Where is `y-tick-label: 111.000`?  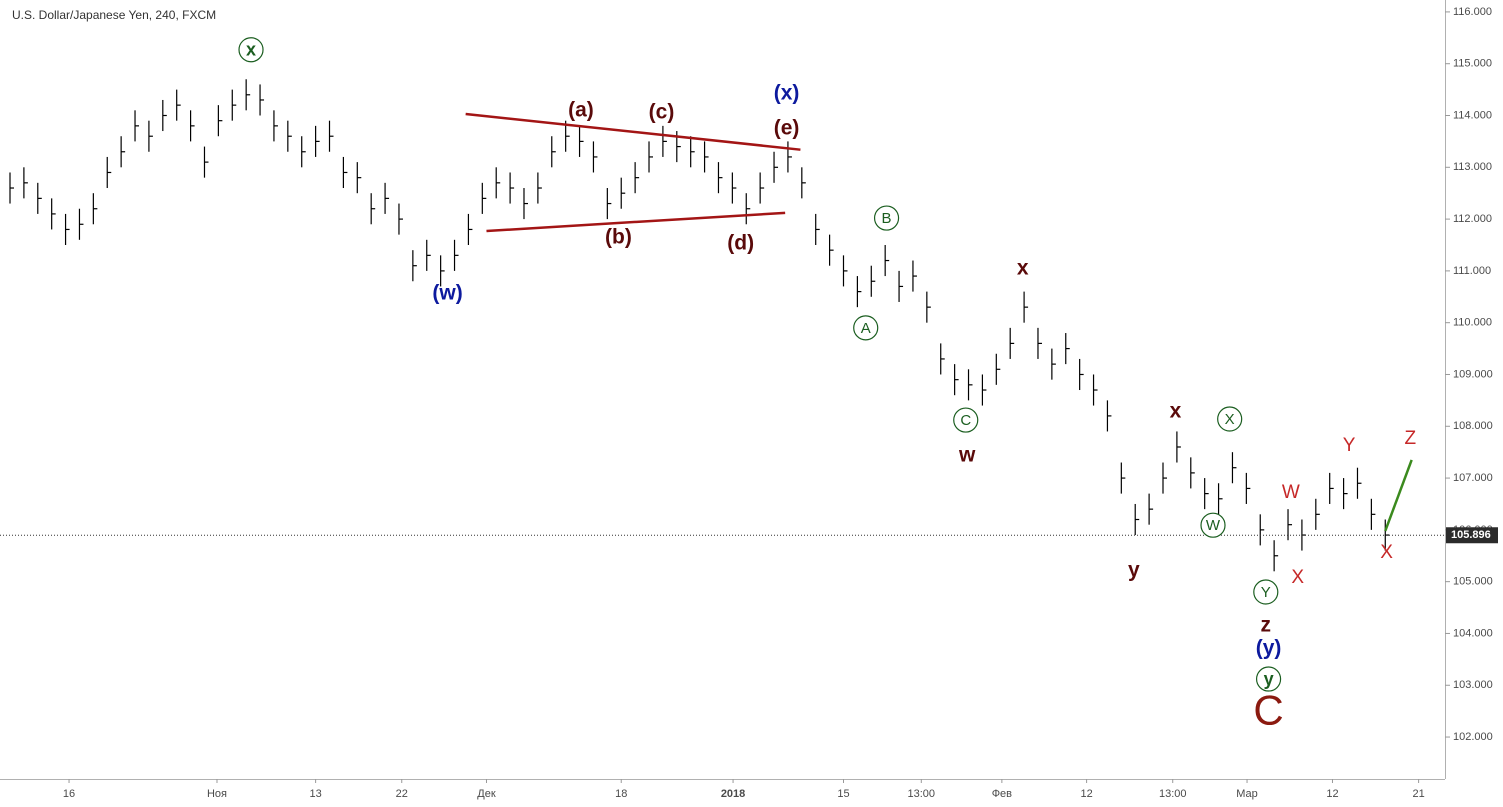
y-tick-label: 111.000 is located at coordinates (1472, 271).